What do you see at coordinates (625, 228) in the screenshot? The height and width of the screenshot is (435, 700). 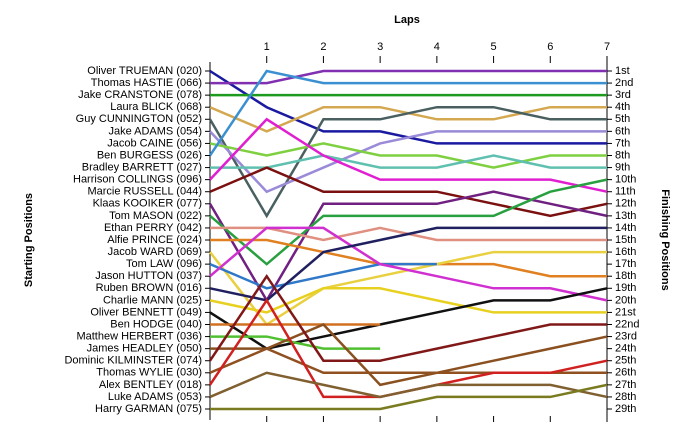 I see `finishing-label: 14th` at bounding box center [625, 228].